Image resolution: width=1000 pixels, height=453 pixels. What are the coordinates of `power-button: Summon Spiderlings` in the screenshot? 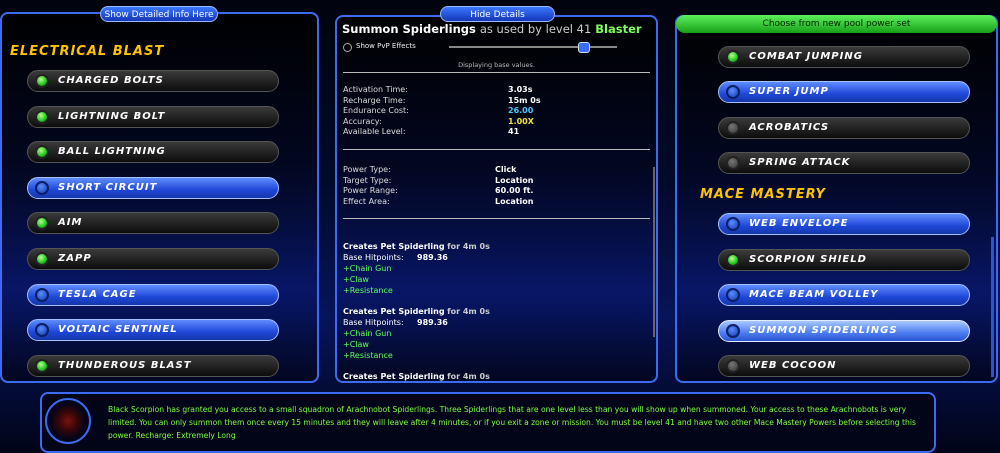 It's located at (844, 330).